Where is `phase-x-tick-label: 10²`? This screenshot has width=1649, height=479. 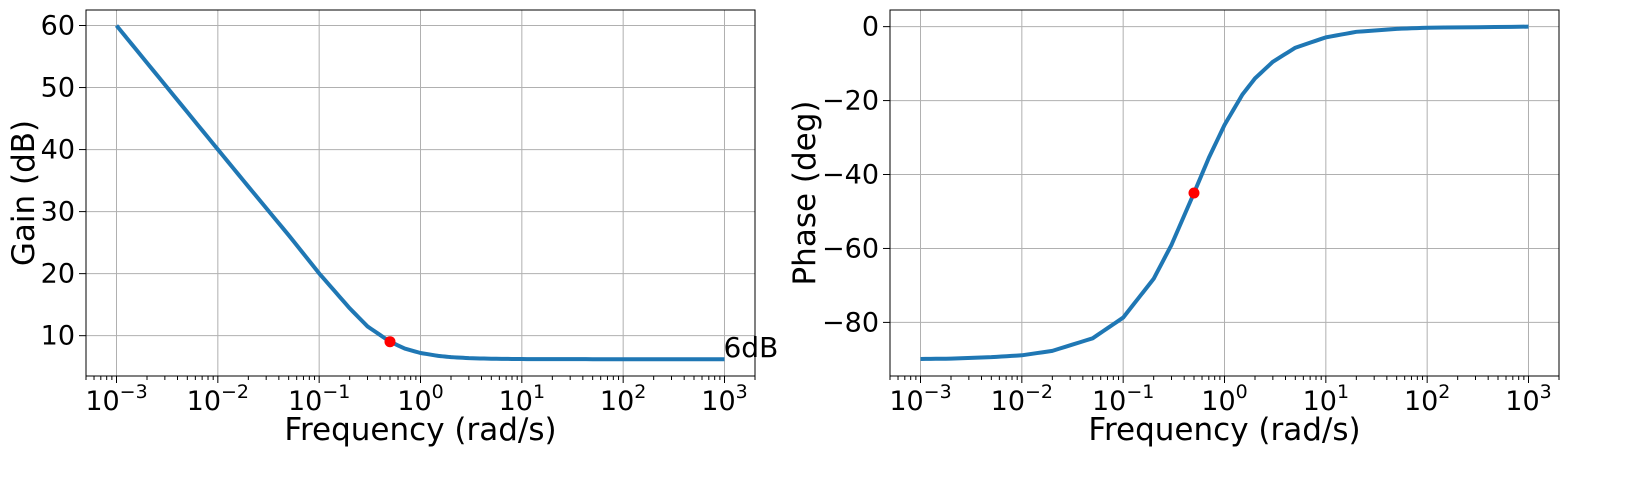
phase-x-tick-label: 10² is located at coordinates (1427, 399).